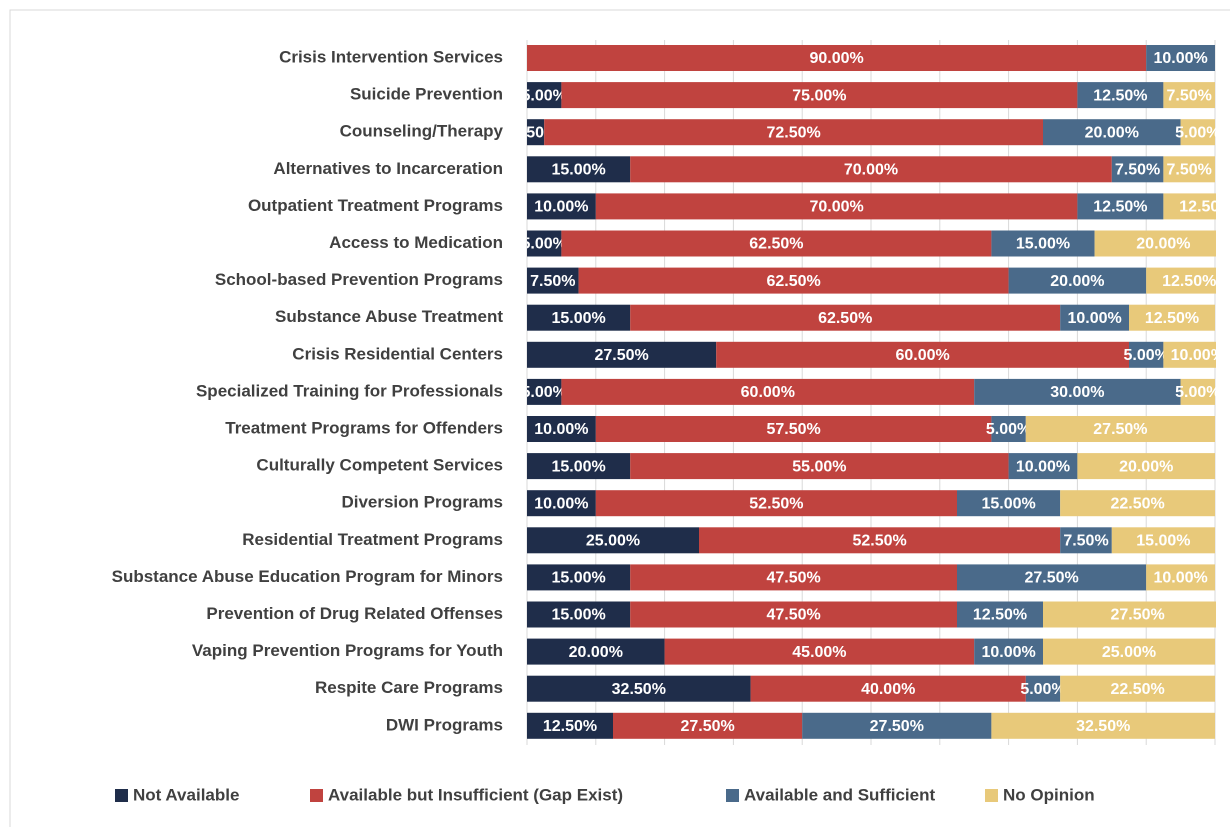 The width and height of the screenshot is (1230, 827). What do you see at coordinates (186, 794) in the screenshot?
I see `legend-label: Not Available` at bounding box center [186, 794].